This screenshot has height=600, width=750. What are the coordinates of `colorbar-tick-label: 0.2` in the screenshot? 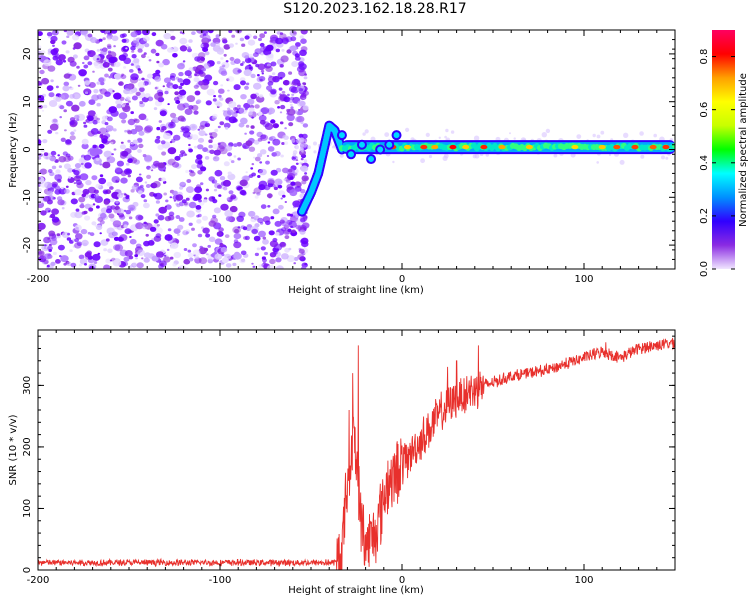 It's located at (704, 216).